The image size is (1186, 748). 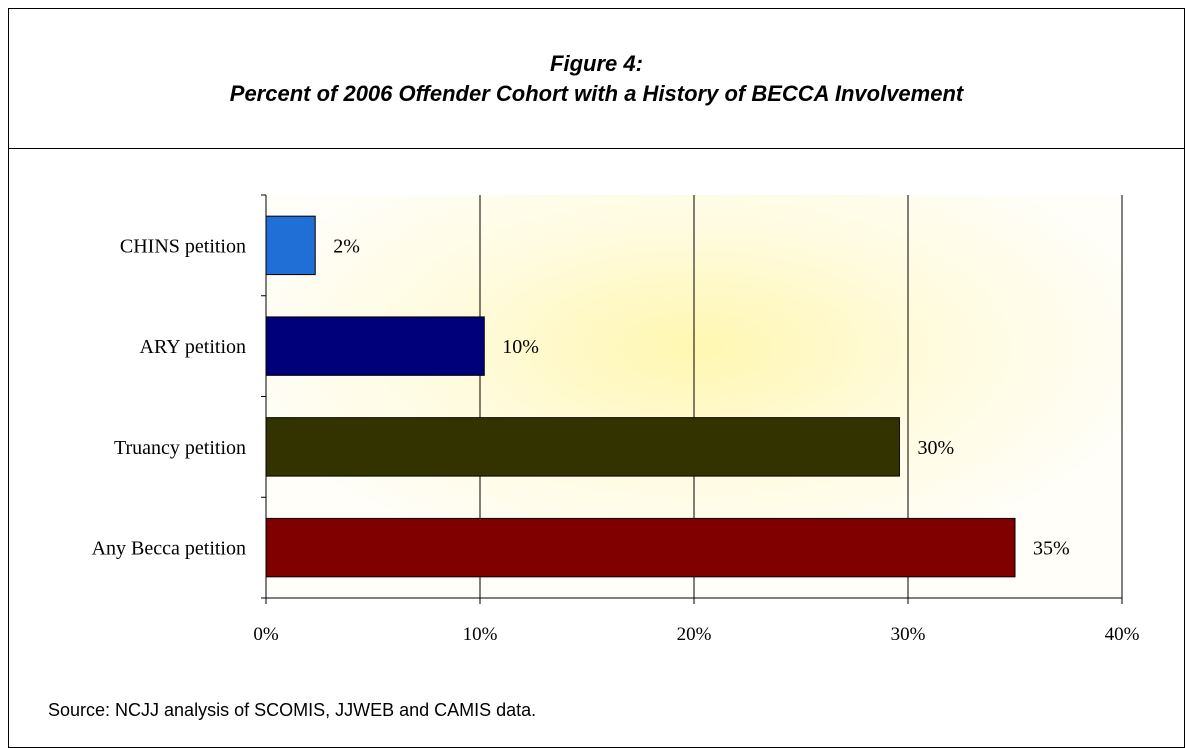 What do you see at coordinates (1122, 634) in the screenshot?
I see `x-tick-label: 40%` at bounding box center [1122, 634].